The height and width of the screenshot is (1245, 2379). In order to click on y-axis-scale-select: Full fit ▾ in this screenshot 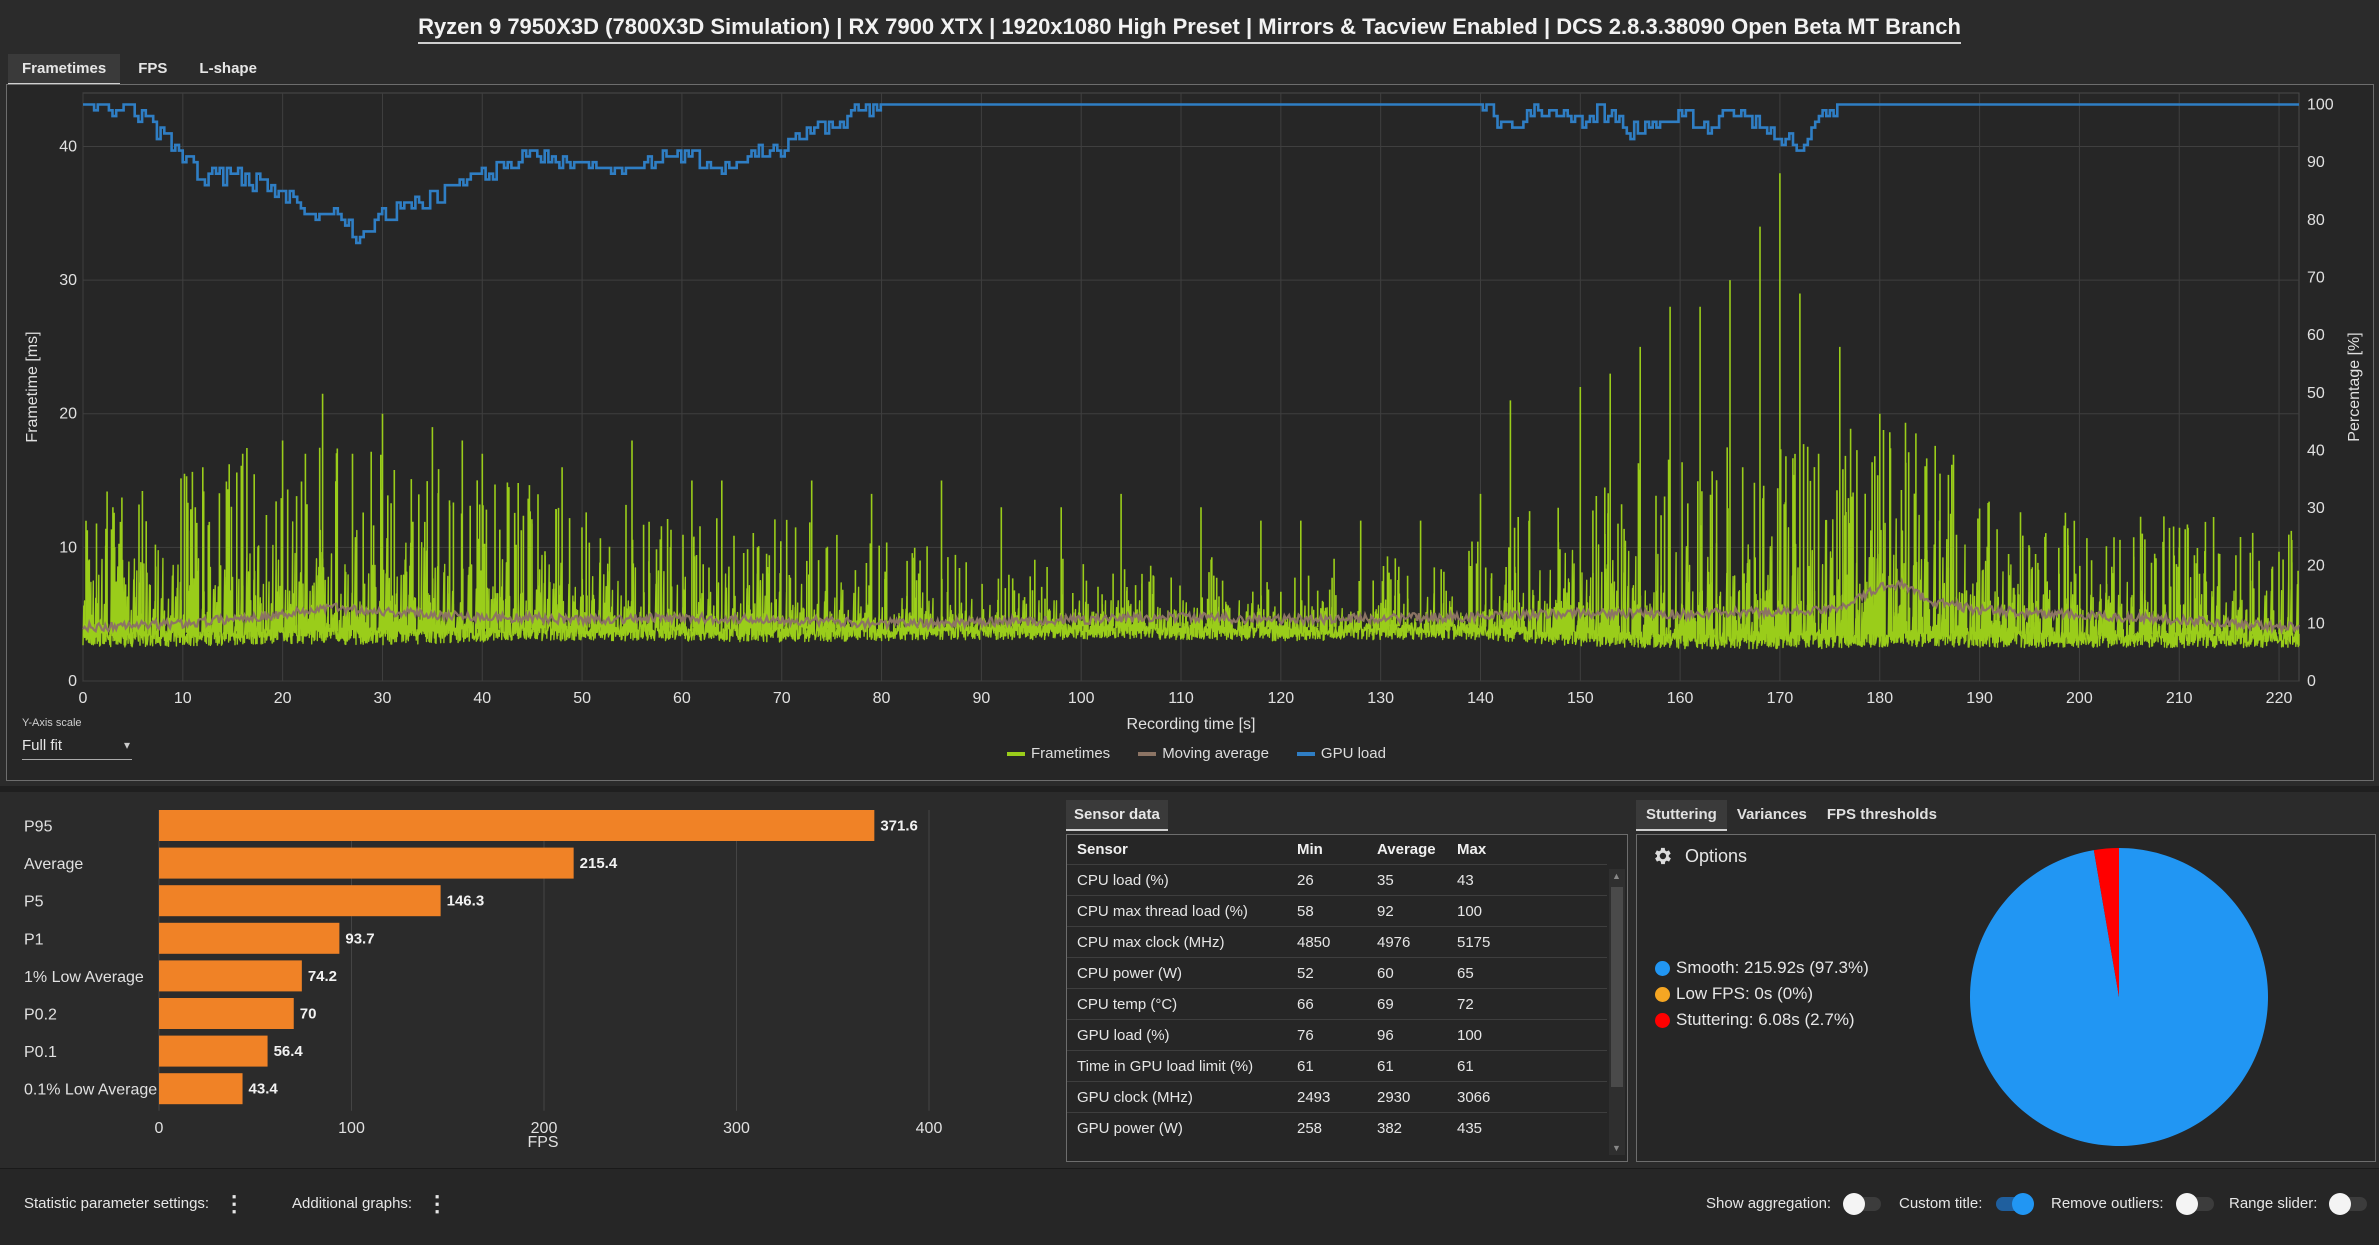, I will do `click(77, 746)`.